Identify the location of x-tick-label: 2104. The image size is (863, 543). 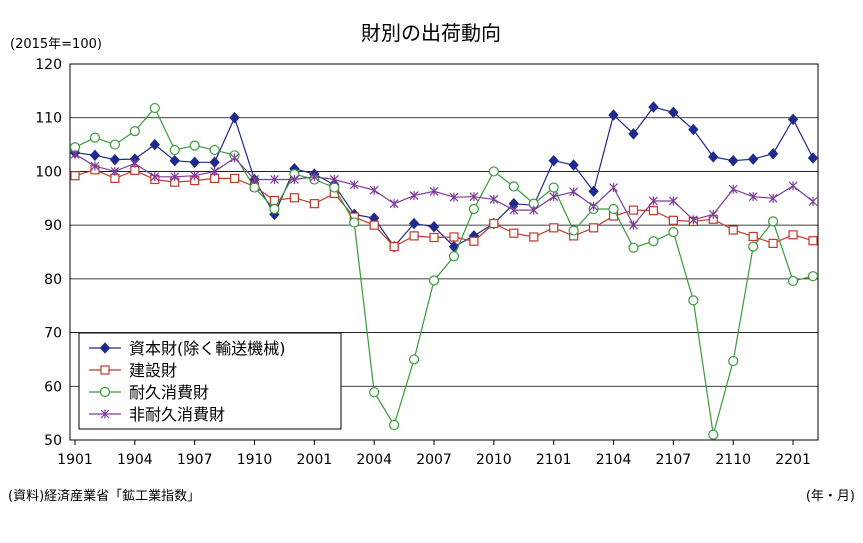
(614, 460).